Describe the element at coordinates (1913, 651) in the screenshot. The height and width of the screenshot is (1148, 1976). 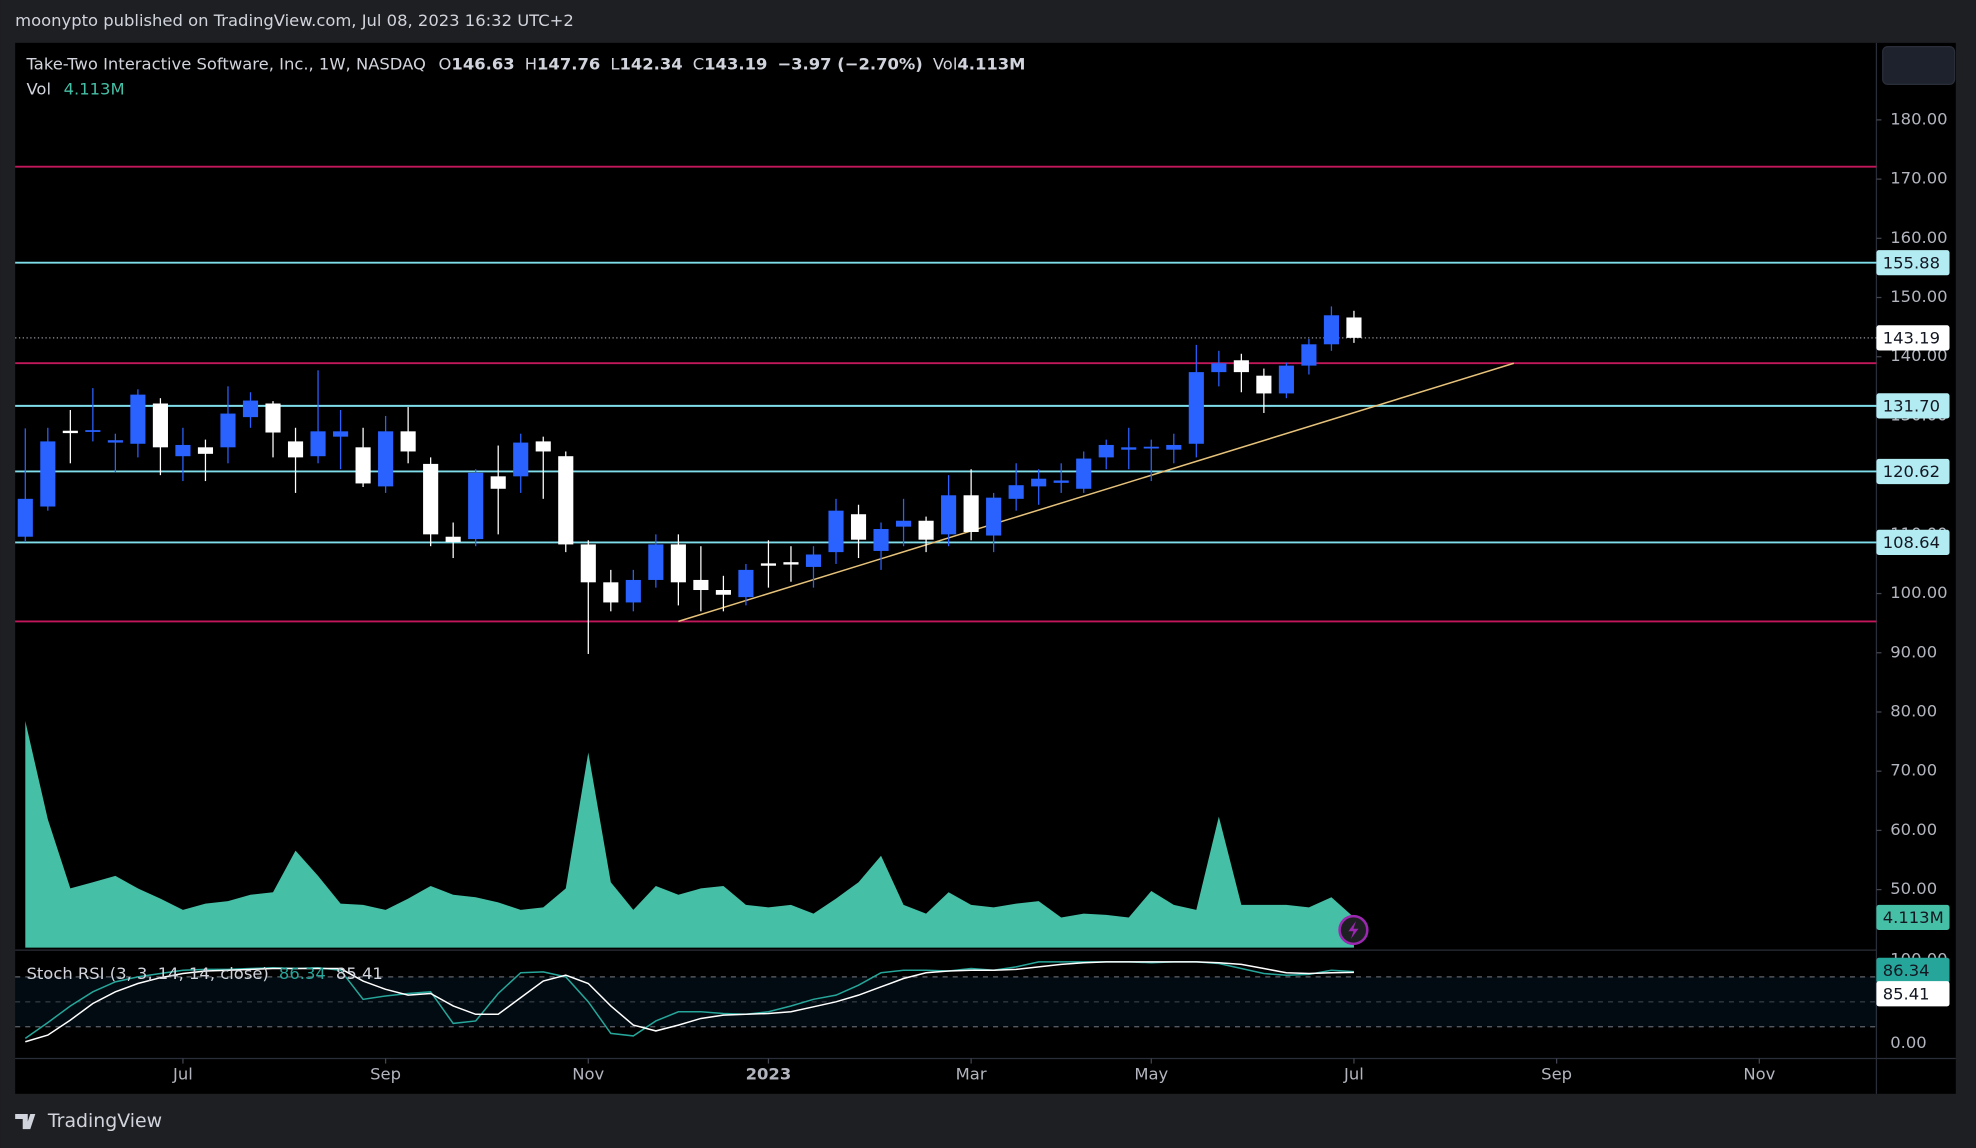
I see `y-tick-label: 90.00` at that location.